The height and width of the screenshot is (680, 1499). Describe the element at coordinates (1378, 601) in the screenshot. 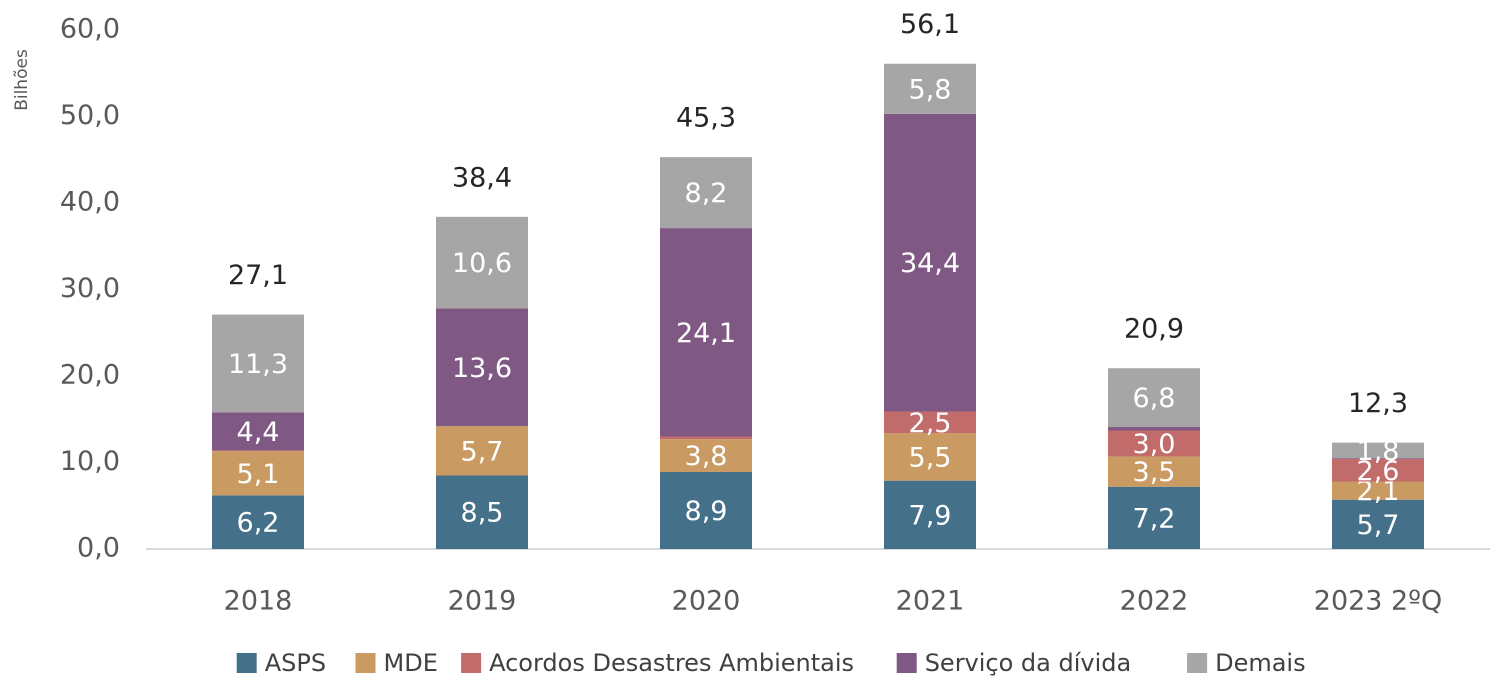

I see `x-tick-label: 2023 2ºQ` at that location.